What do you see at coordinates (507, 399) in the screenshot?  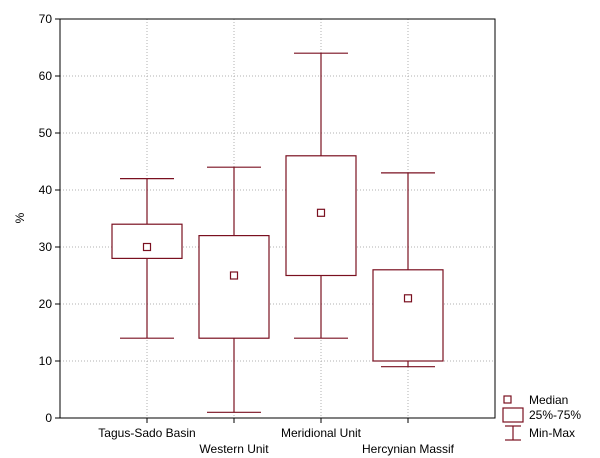 I see `legend-median-icon` at bounding box center [507, 399].